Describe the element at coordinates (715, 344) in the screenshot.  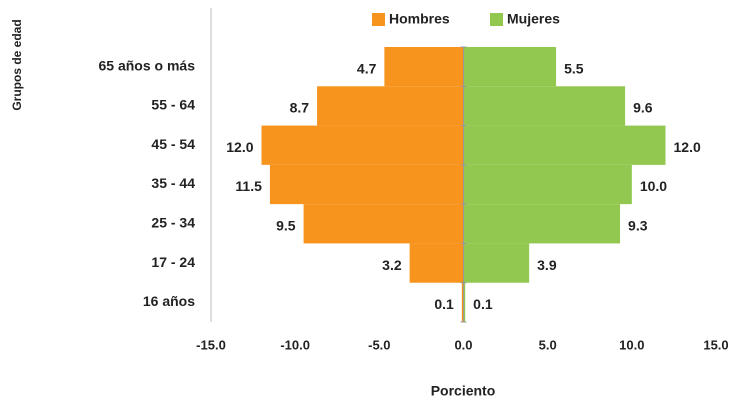
I see `x-tick-label: 15.0` at that location.